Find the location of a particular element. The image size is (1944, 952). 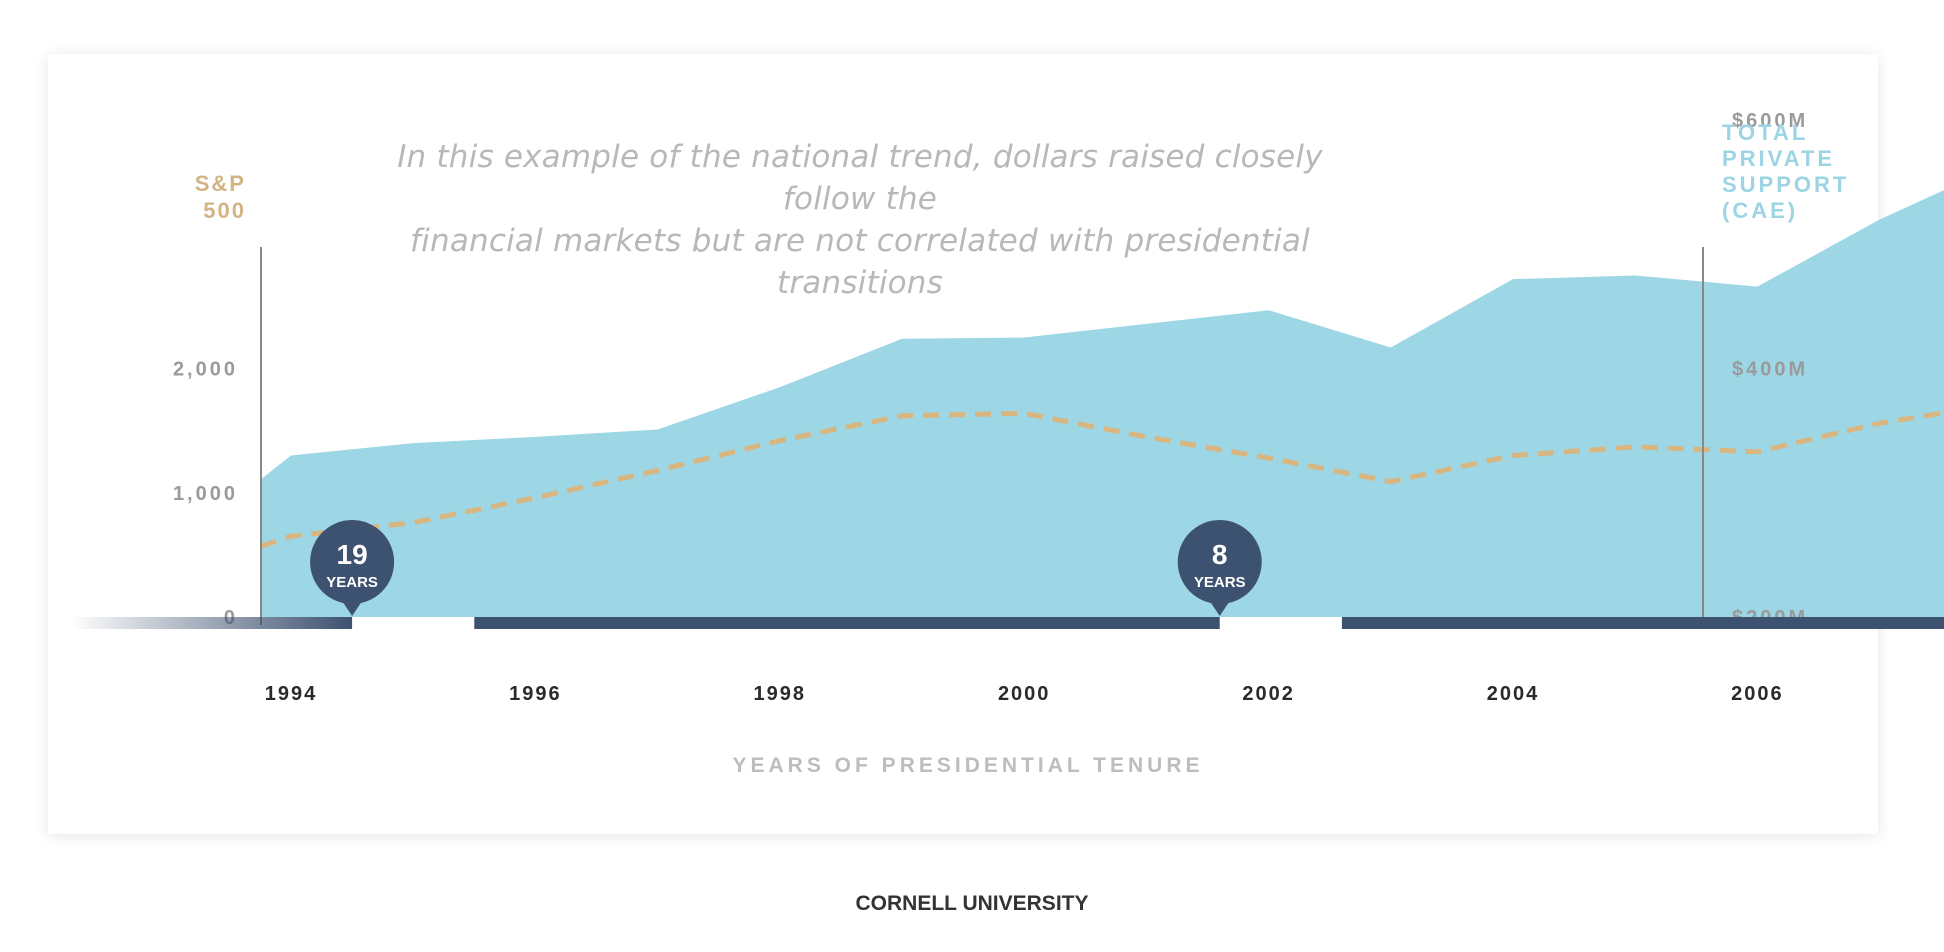

x-axis-label: YEARS OF PRESIDENTIAL TENURE is located at coordinates (968, 765).